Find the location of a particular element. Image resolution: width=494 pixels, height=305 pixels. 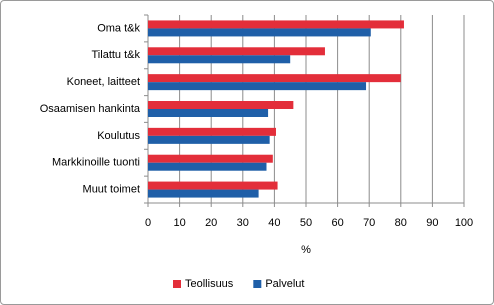

y-tick-label: Oma t&k is located at coordinates (118, 28).